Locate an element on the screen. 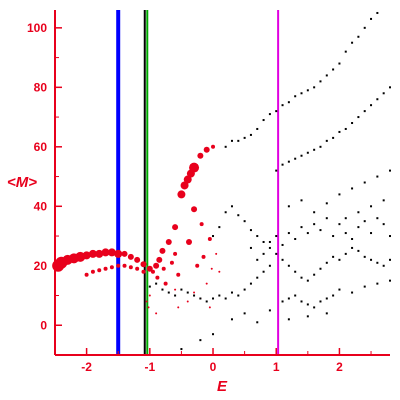  y-tick-label-1: 20 is located at coordinates (41, 266).